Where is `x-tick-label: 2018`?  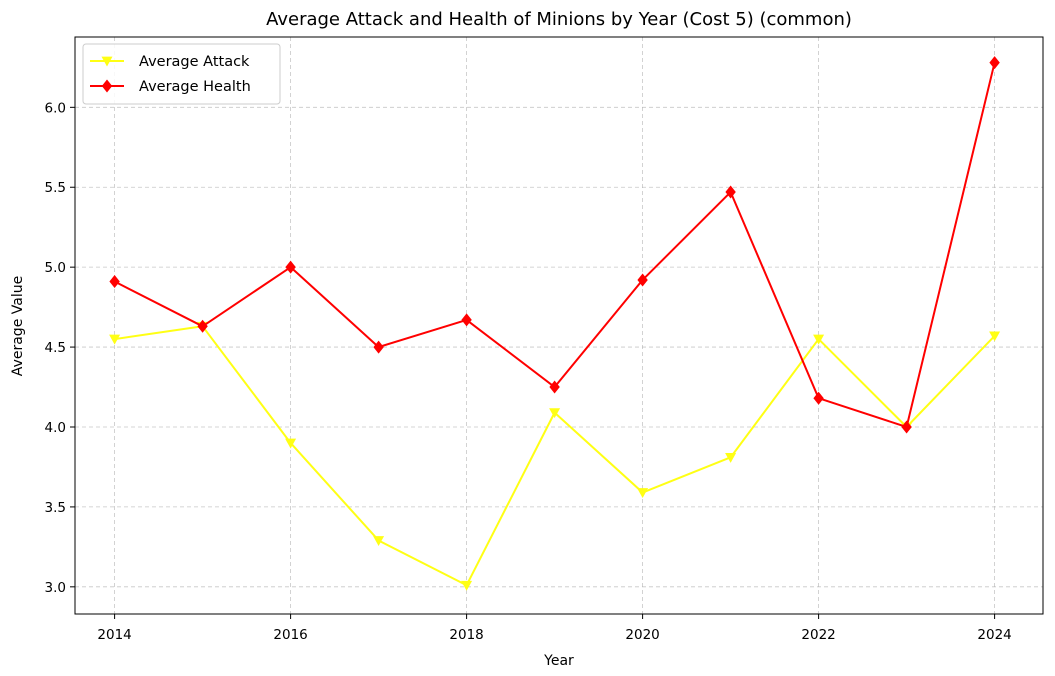
x-tick-label: 2018 is located at coordinates (466, 635).